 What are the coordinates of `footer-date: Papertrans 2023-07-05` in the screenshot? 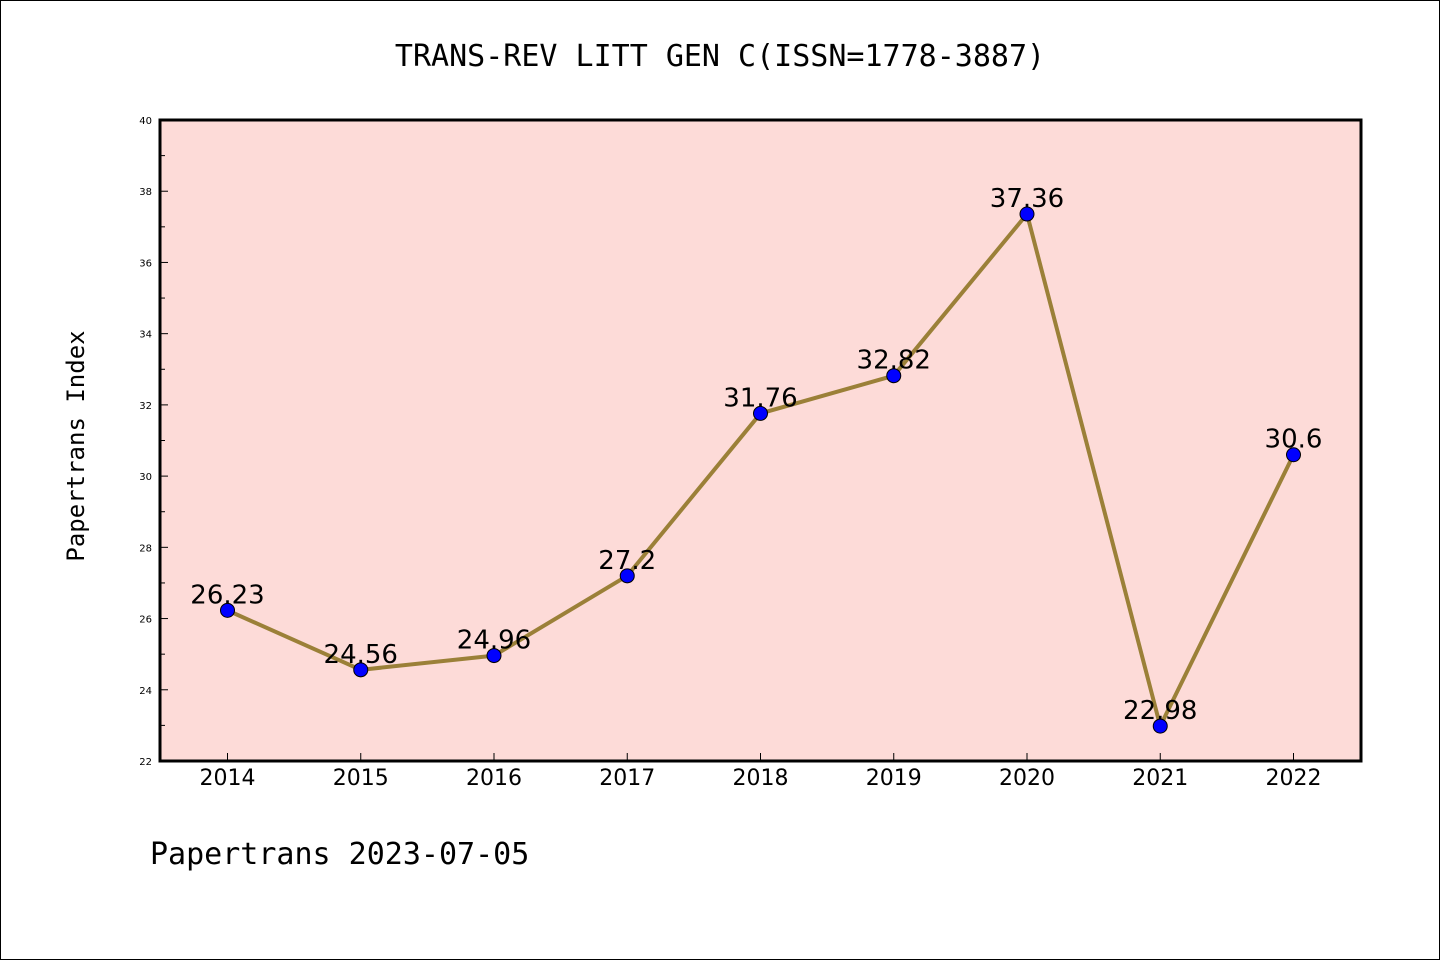 It's located at (339, 854).